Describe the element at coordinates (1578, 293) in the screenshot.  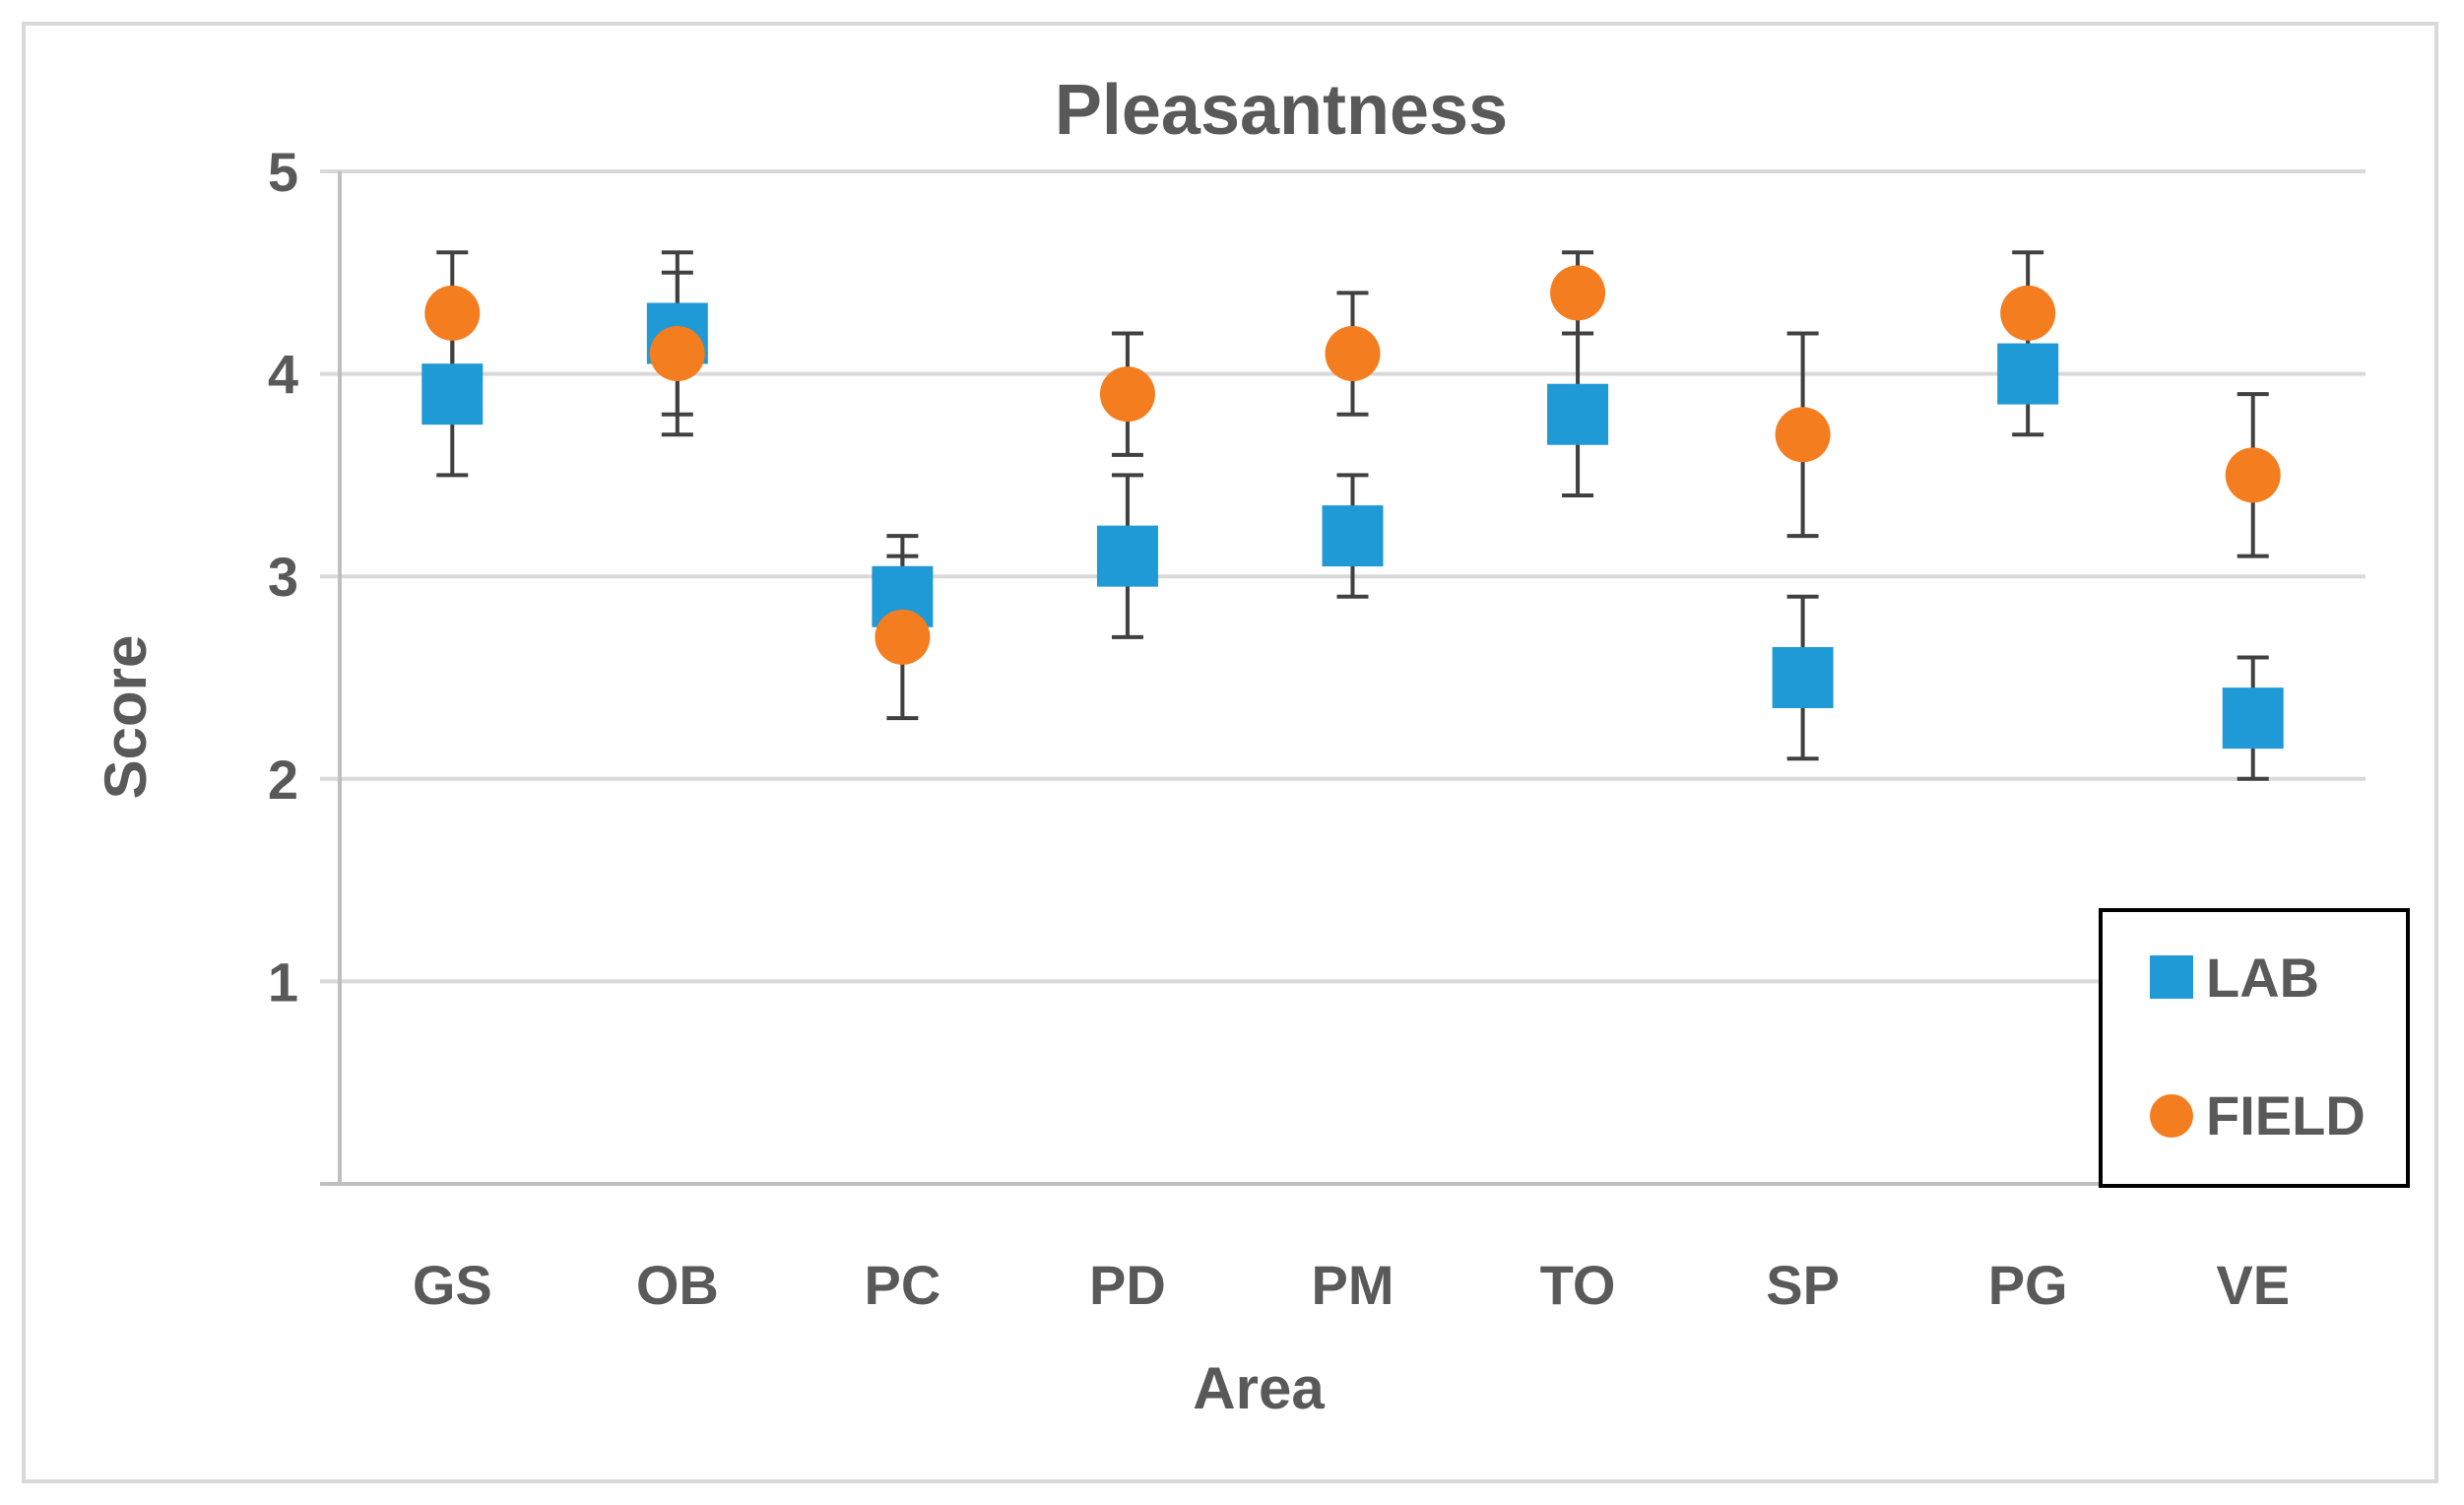
I see `field-point-to` at that location.